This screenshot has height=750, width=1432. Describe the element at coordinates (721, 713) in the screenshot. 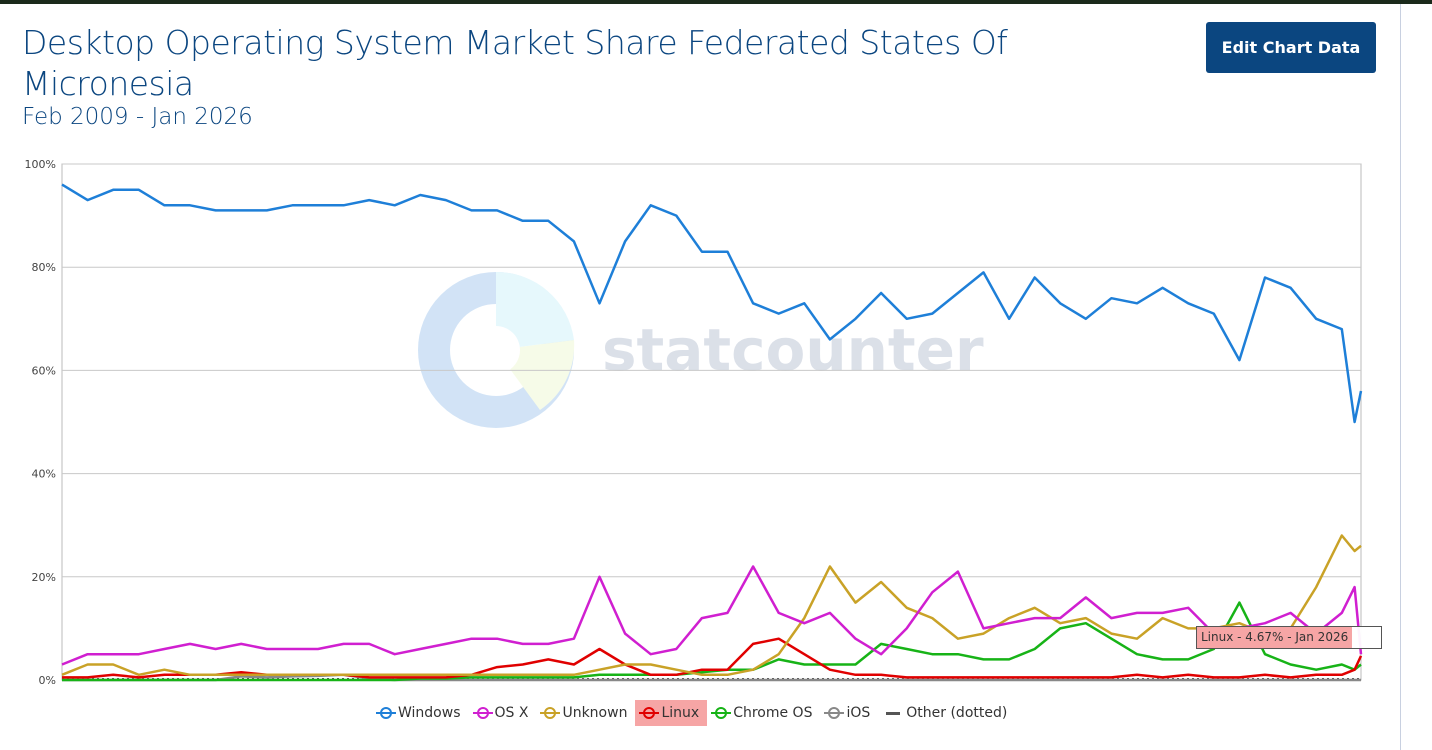

I see `chrome-os-marker-icon` at that location.